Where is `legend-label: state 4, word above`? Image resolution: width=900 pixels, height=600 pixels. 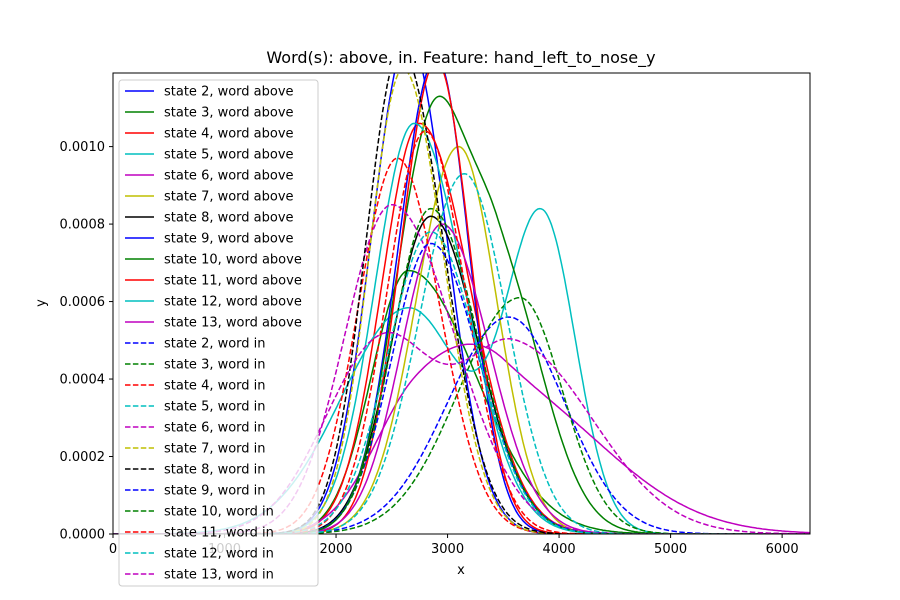 legend-label: state 4, word above is located at coordinates (229, 134).